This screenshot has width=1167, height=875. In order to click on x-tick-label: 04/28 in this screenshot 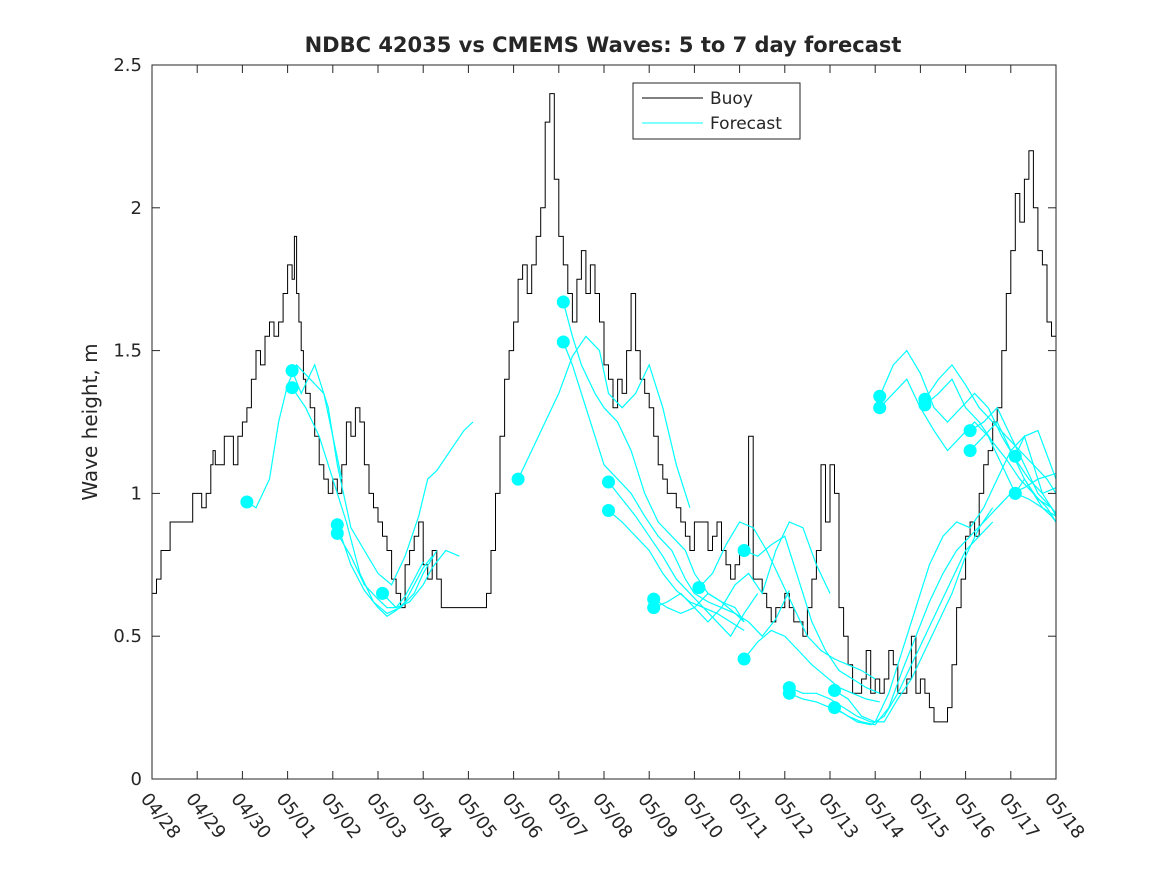, I will do `click(160, 816)`.